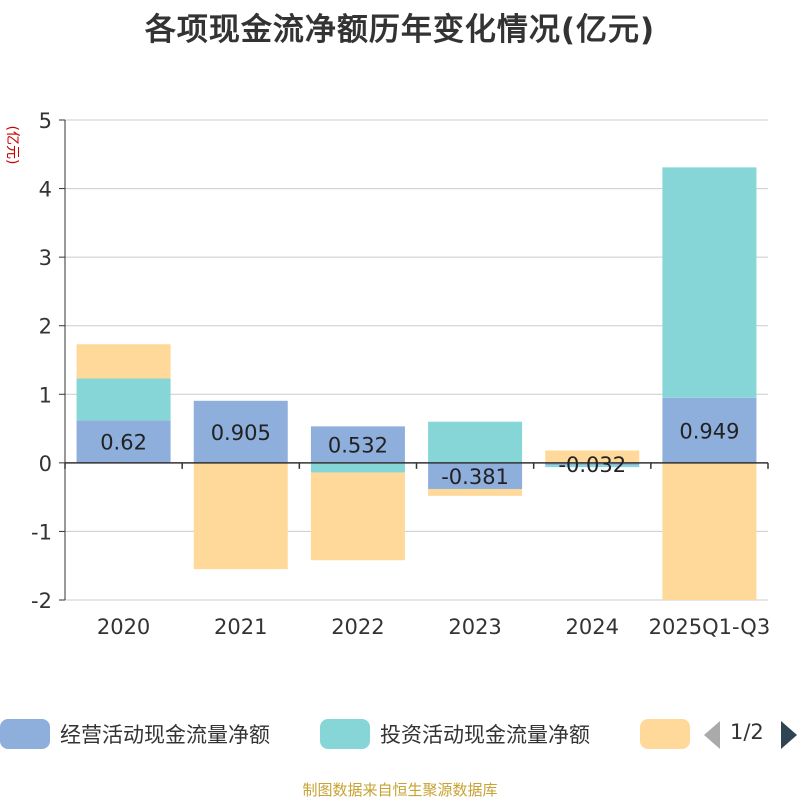  I want to click on legend-item-investing: 投资活动现金流量净额, so click(455, 734).